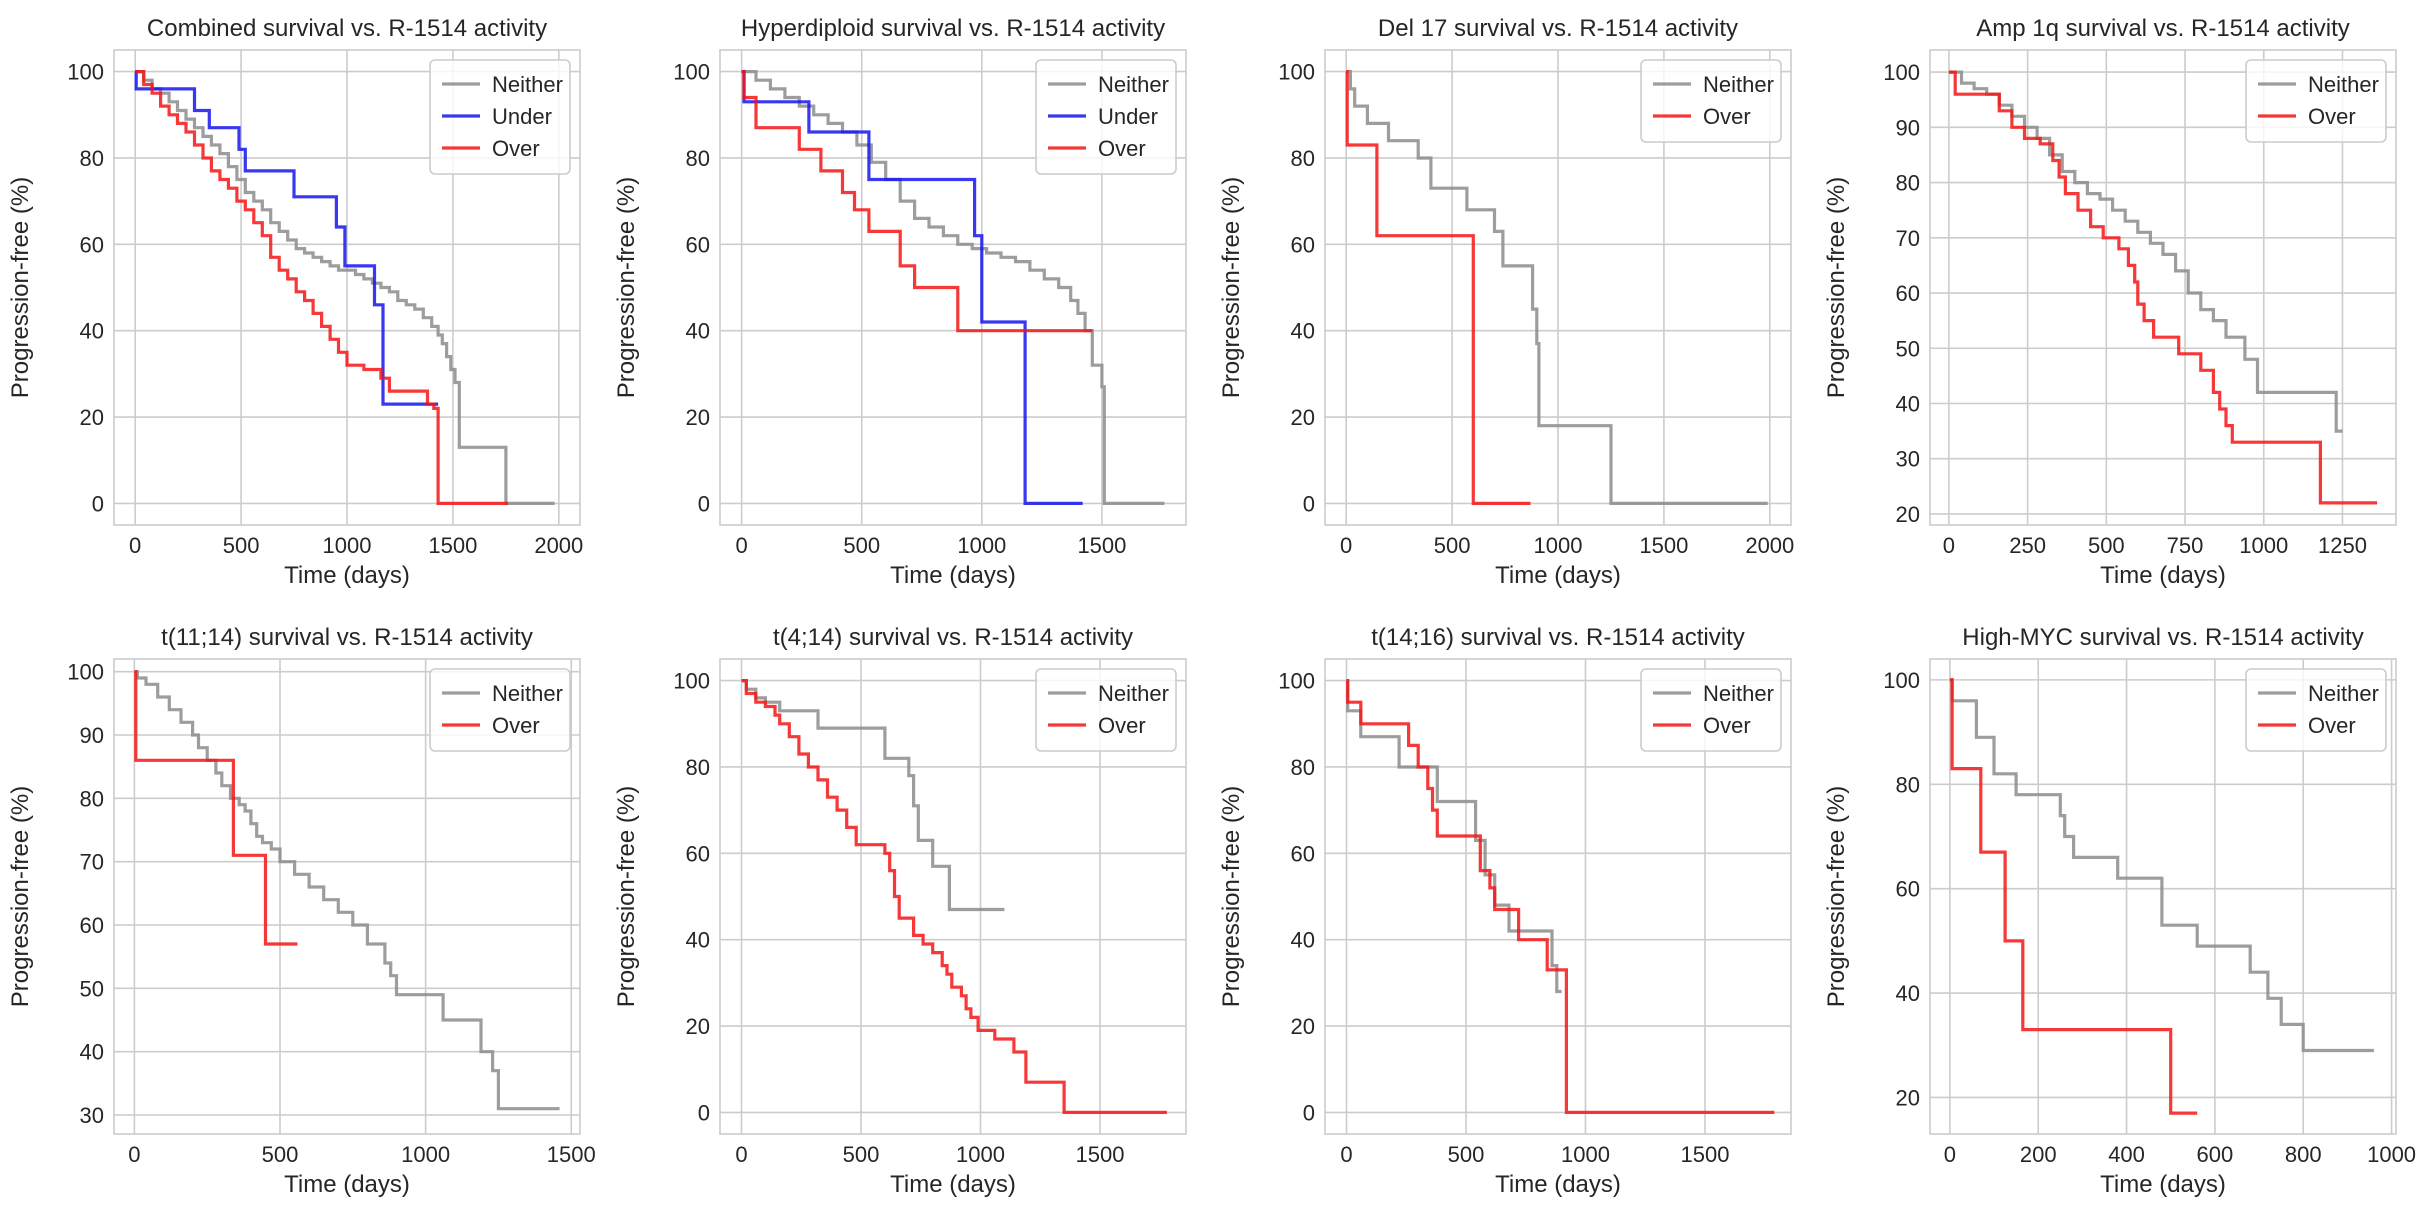 Image resolution: width=2418 pixels, height=1218 pixels. What do you see at coordinates (2342, 545) in the screenshot?
I see `x-tick-label: 1250` at bounding box center [2342, 545].